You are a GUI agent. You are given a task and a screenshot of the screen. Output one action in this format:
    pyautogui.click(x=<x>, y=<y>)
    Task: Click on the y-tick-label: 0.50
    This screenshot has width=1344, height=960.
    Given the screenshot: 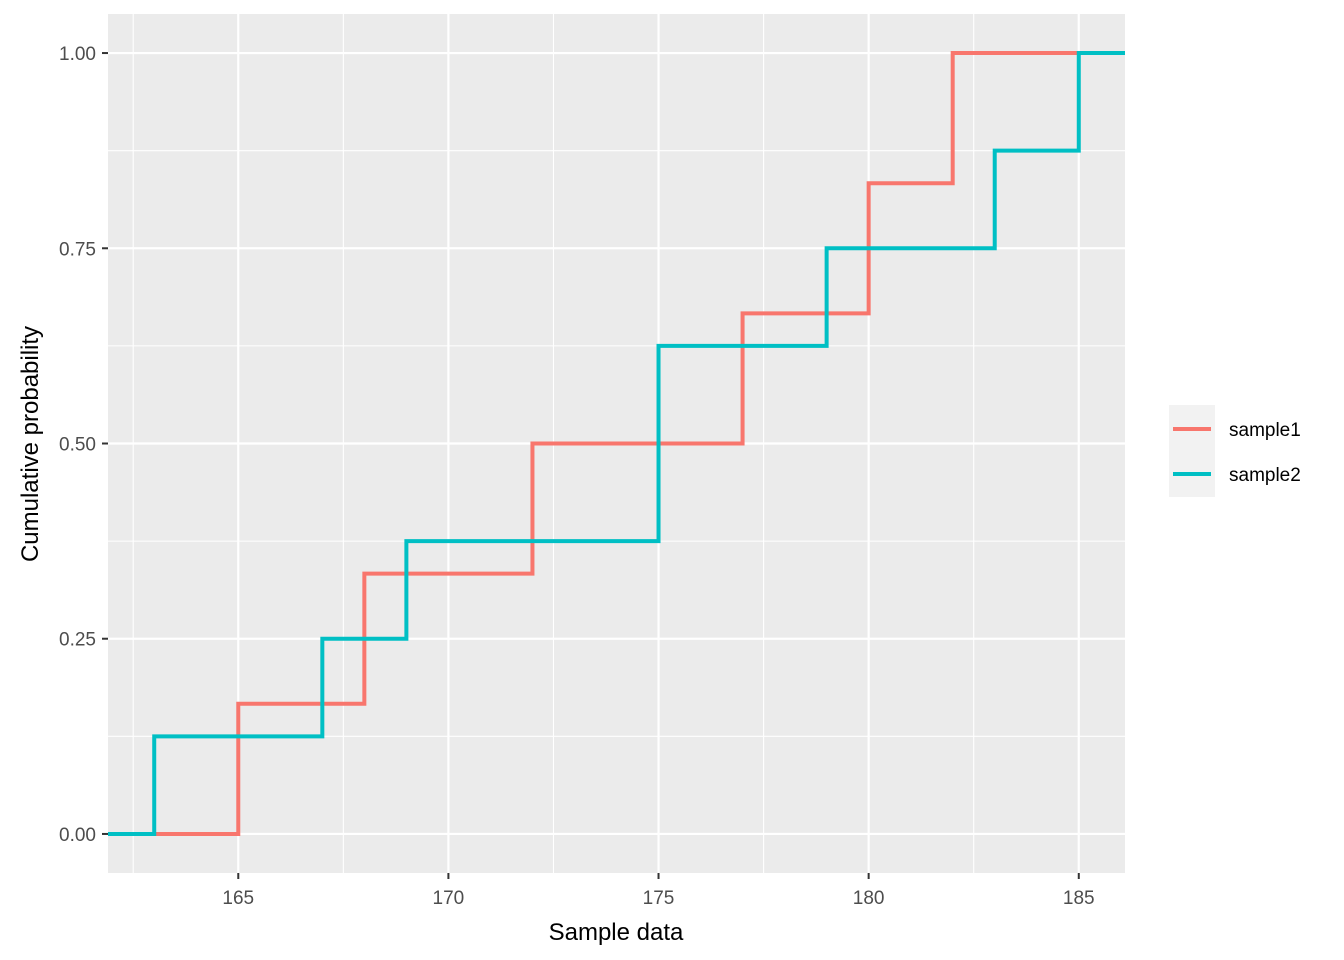 What is the action you would take?
    pyautogui.click(x=77, y=445)
    